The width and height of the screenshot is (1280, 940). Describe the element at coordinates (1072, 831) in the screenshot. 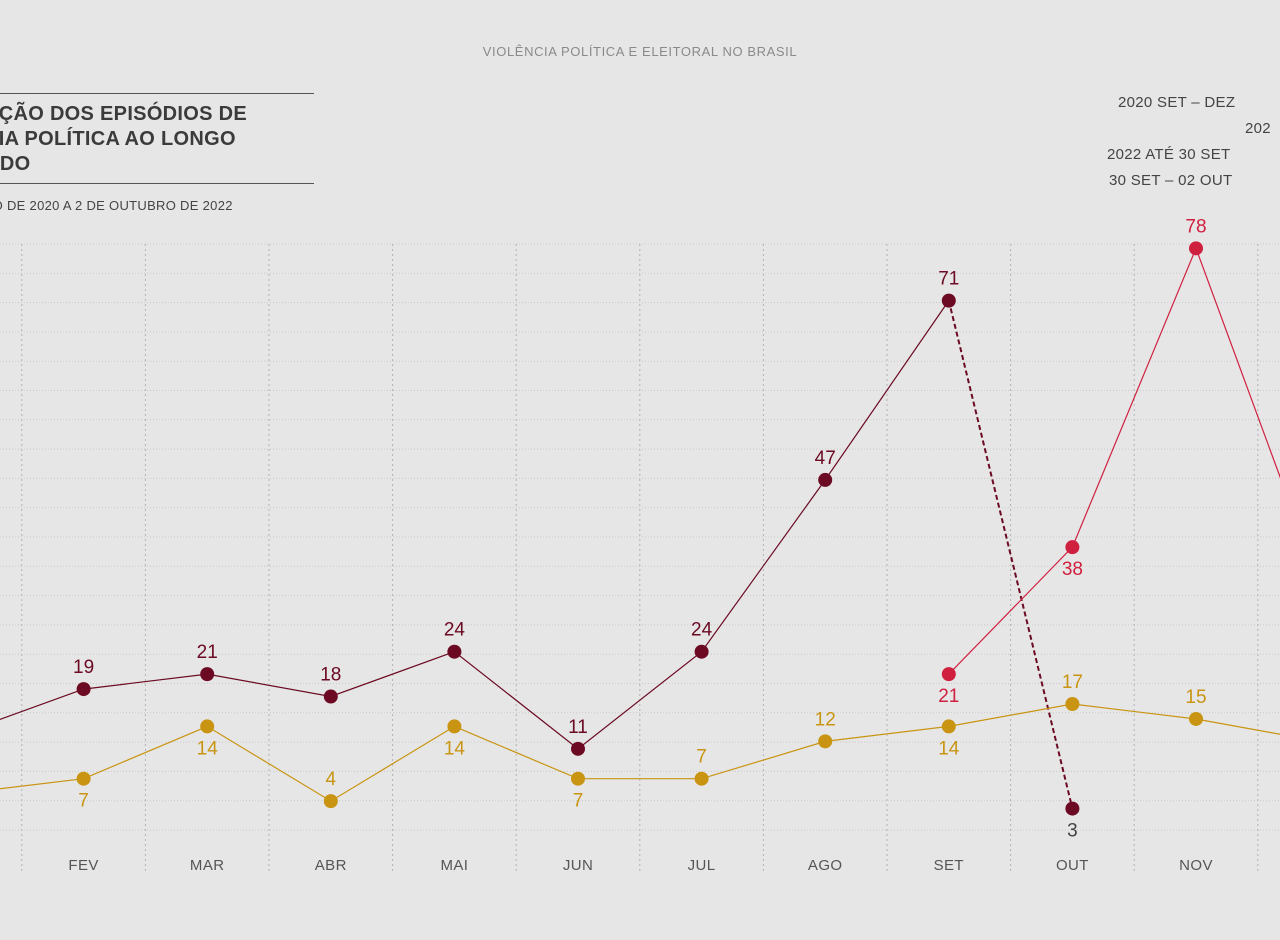

I see `data-label: 3` at that location.